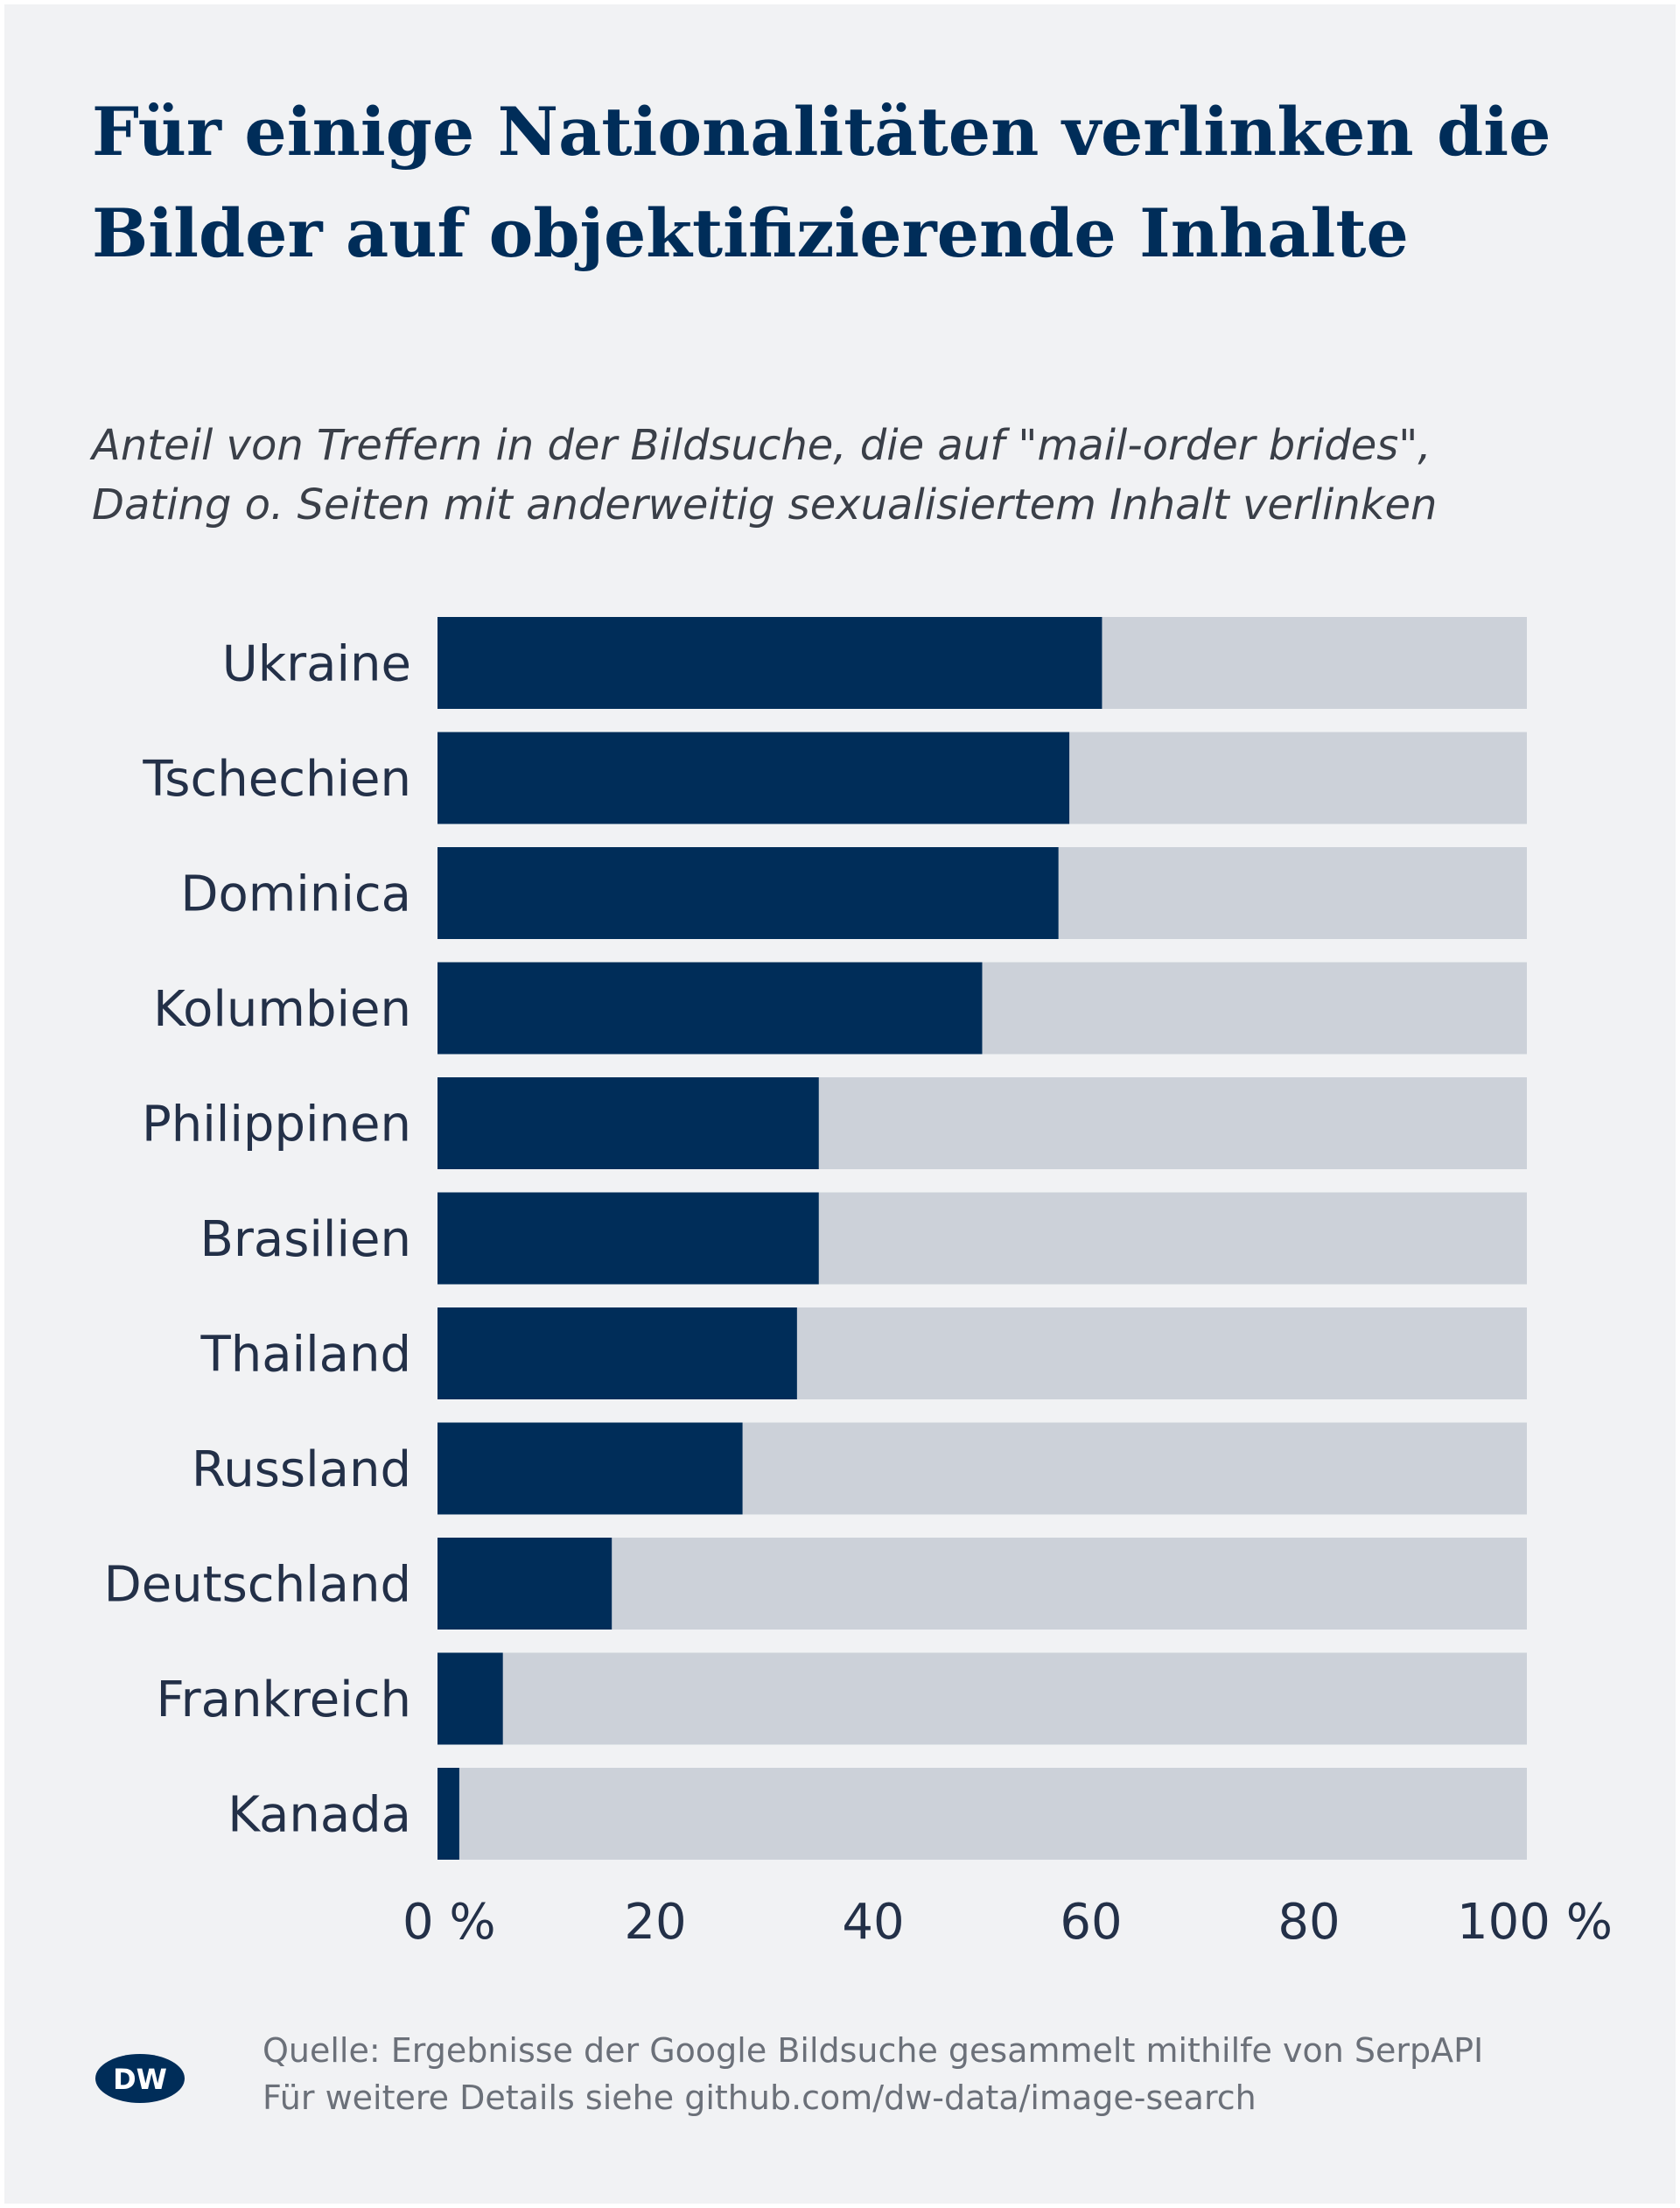 The height and width of the screenshot is (2208, 1680). What do you see at coordinates (470, 1698) in the screenshot?
I see `bar-frankreich` at bounding box center [470, 1698].